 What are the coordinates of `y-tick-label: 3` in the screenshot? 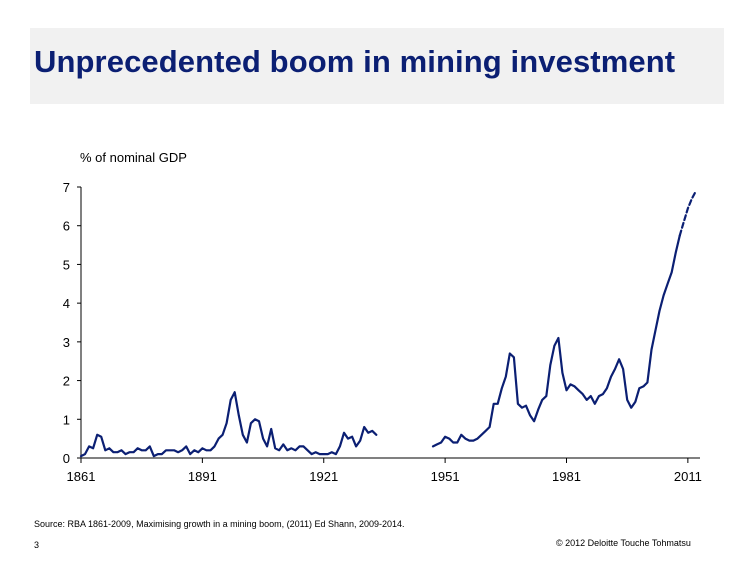 It's located at (66, 342).